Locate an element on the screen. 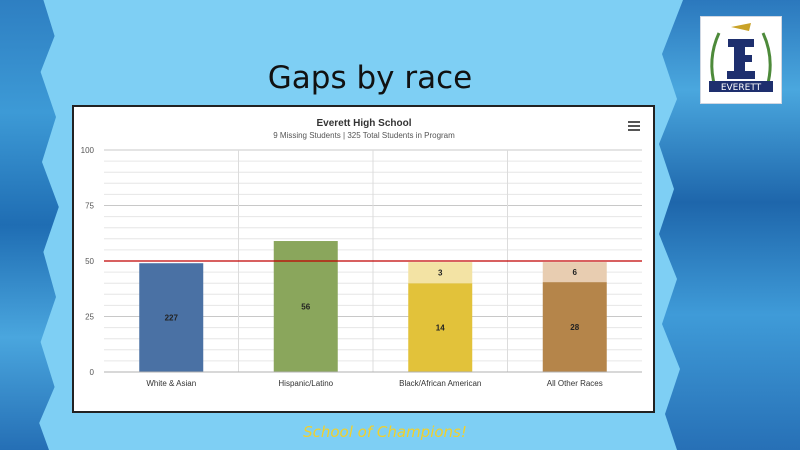 This screenshot has height=450, width=800. logo-text: EVERETT is located at coordinates (741, 88).